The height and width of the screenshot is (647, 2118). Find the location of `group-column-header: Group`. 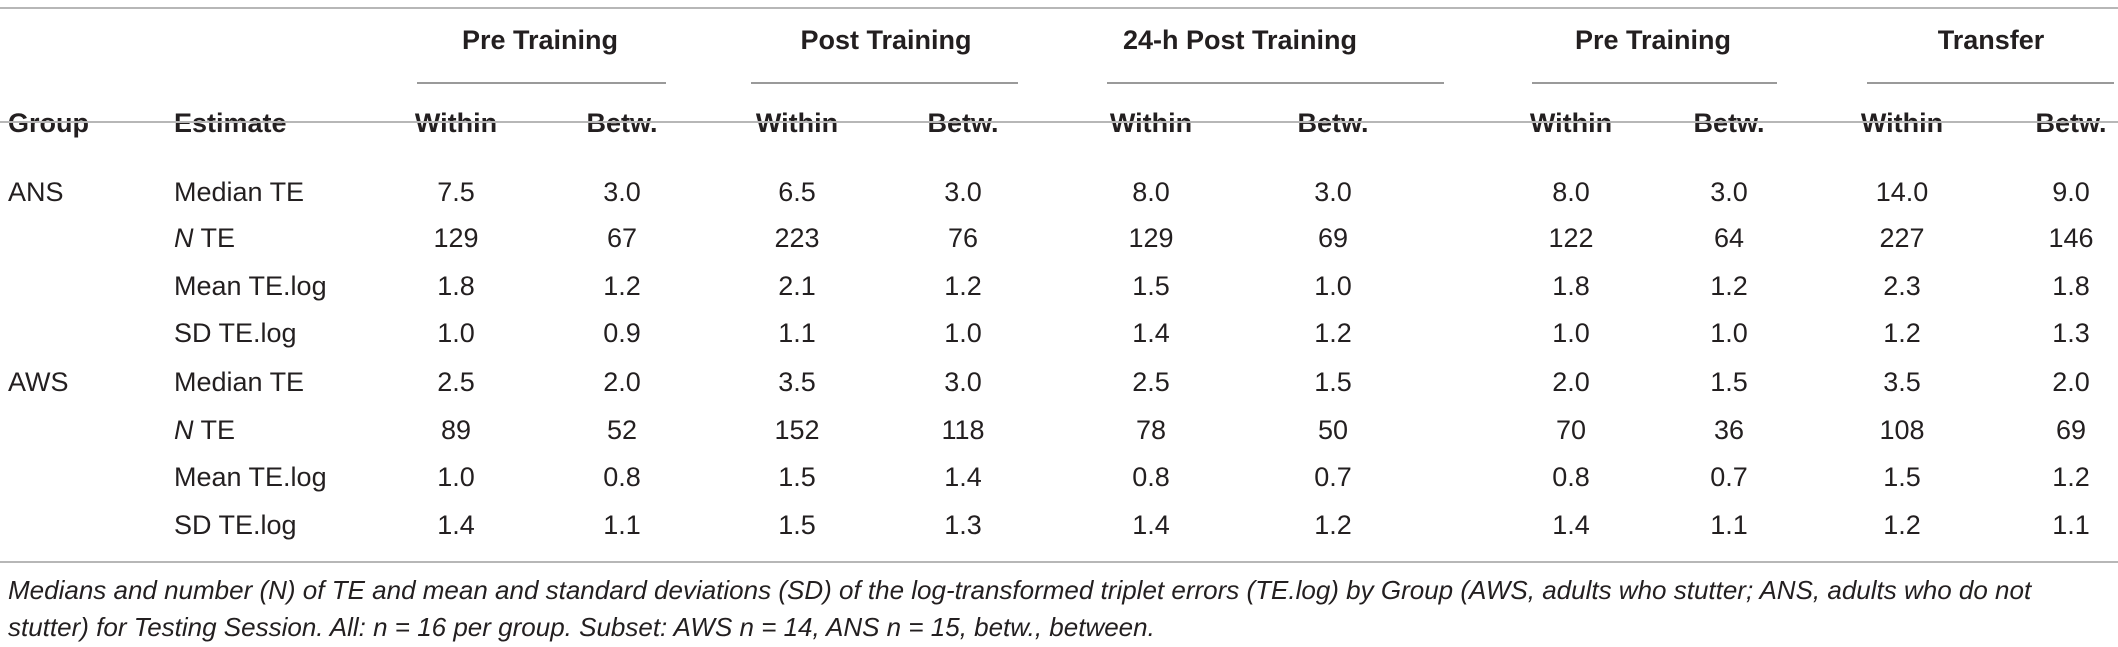

group-column-header: Group is located at coordinates (48, 123).